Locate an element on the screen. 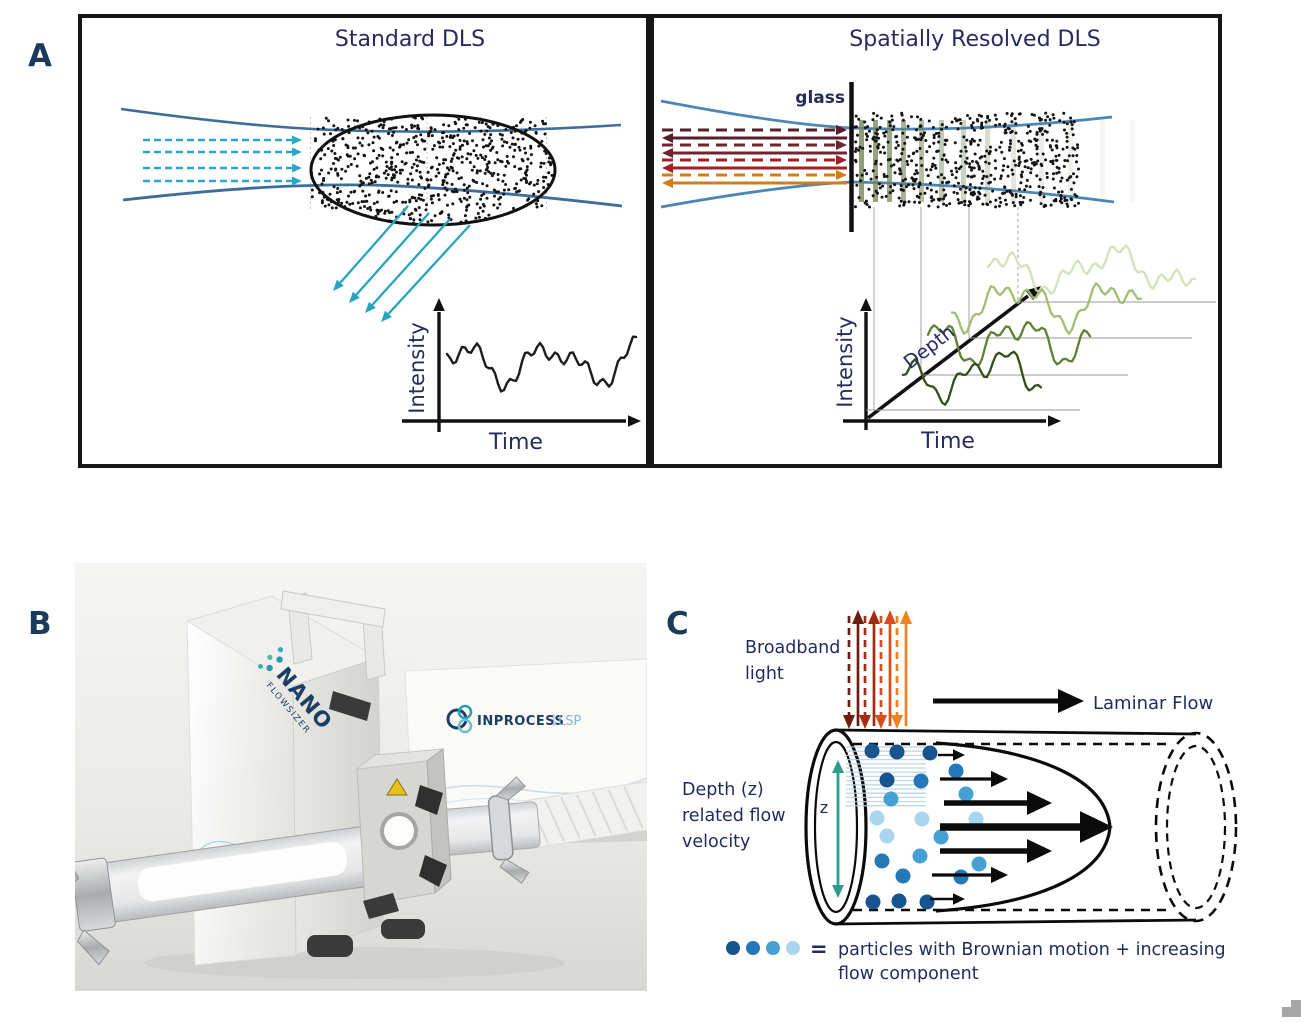 This screenshot has height=1022, width=1301. intensity-axis-label-right: Intensity is located at coordinates (845, 361).